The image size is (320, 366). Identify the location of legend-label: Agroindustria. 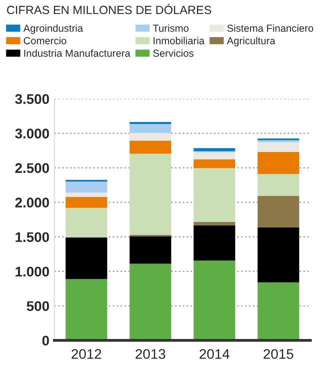
(53, 29).